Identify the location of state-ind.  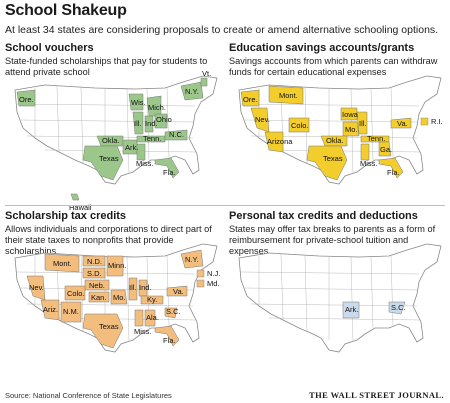
(149, 124).